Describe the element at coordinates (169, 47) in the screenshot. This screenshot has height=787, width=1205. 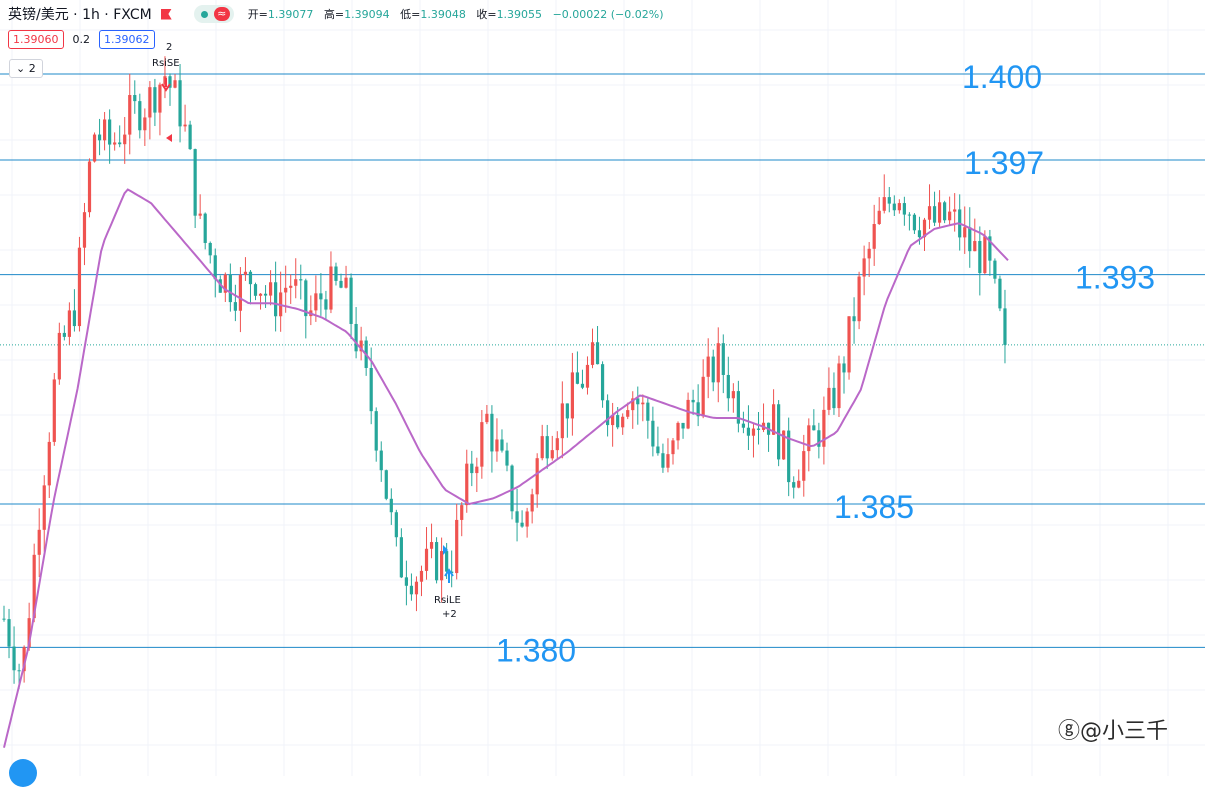
I see `signal-qty-short: 2` at that location.